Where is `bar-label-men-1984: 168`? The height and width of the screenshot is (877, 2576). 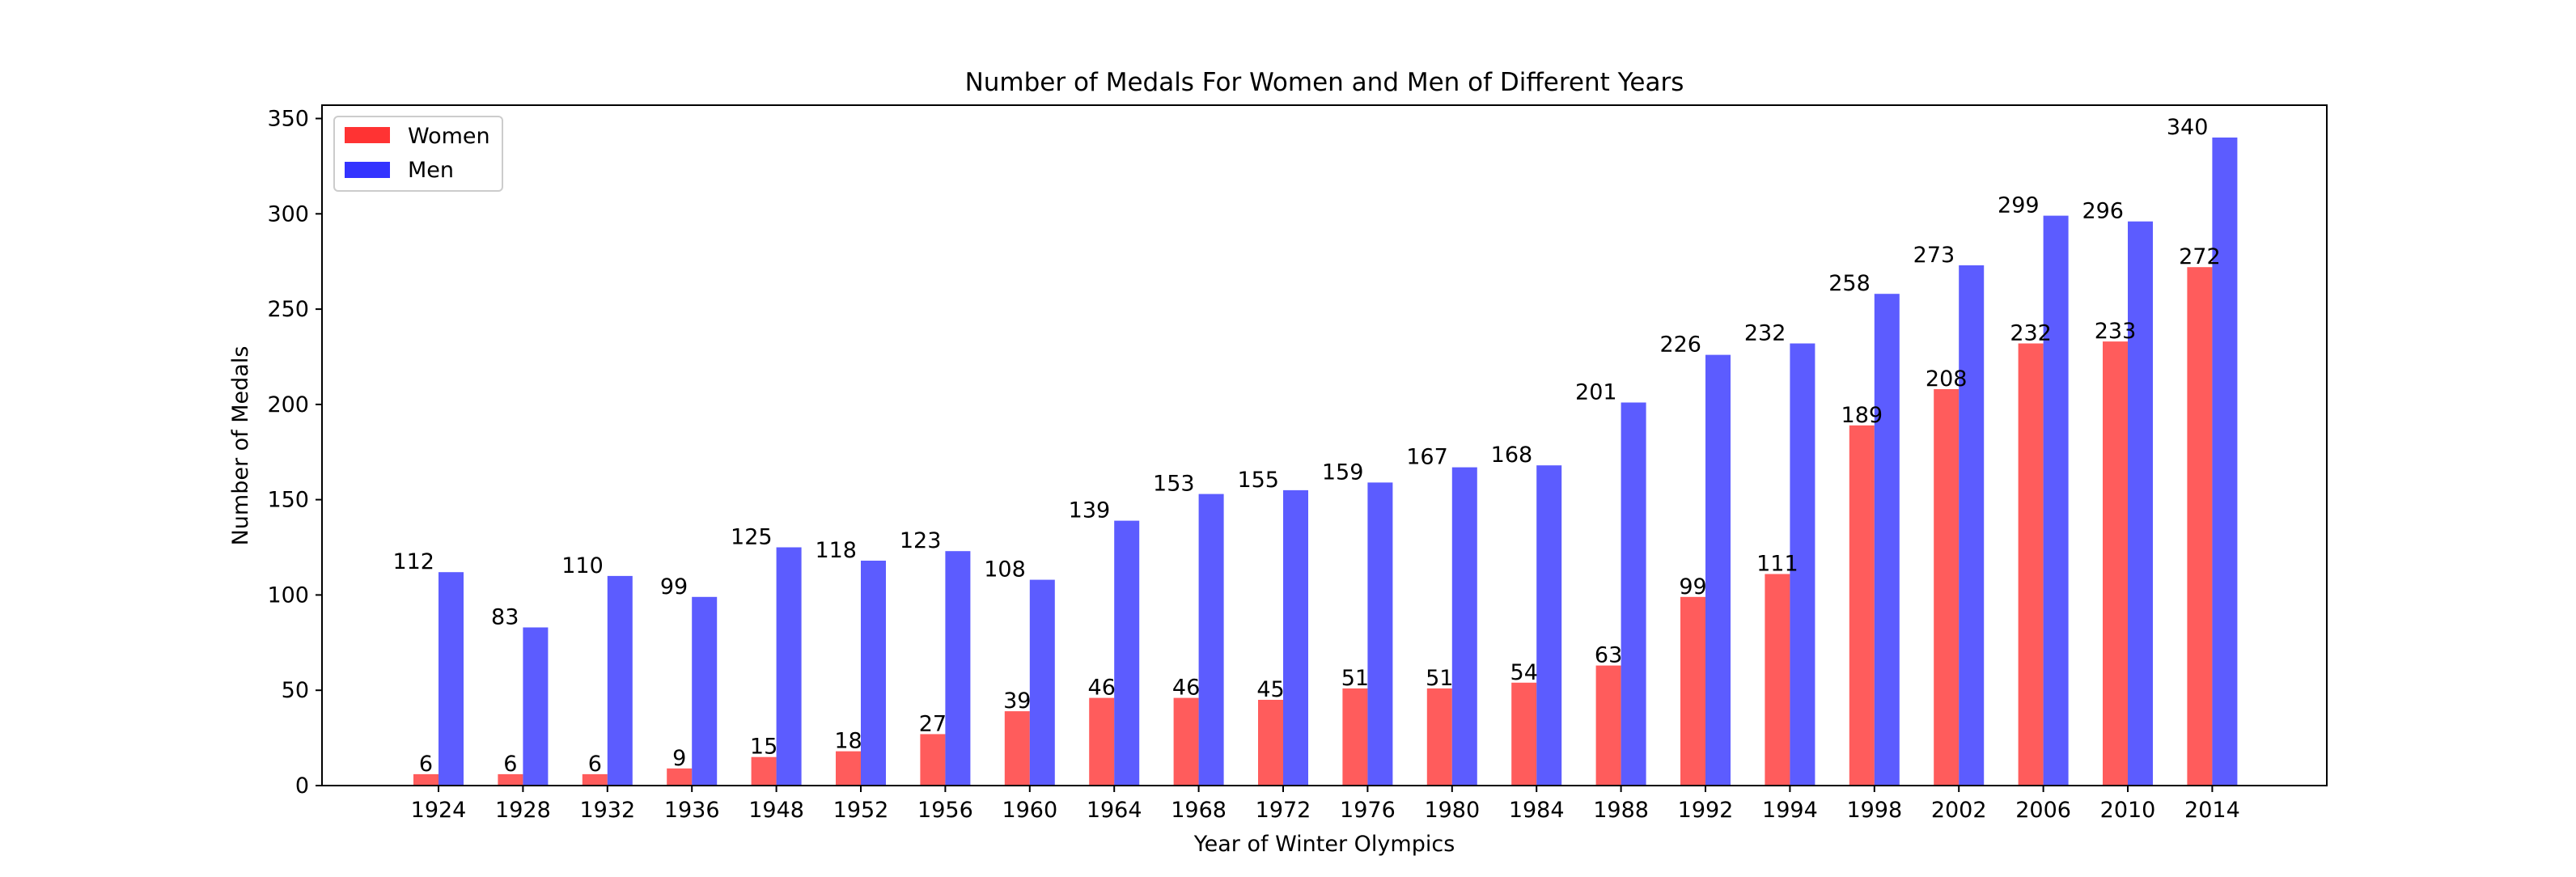 bar-label-men-1984: 168 is located at coordinates (1512, 455).